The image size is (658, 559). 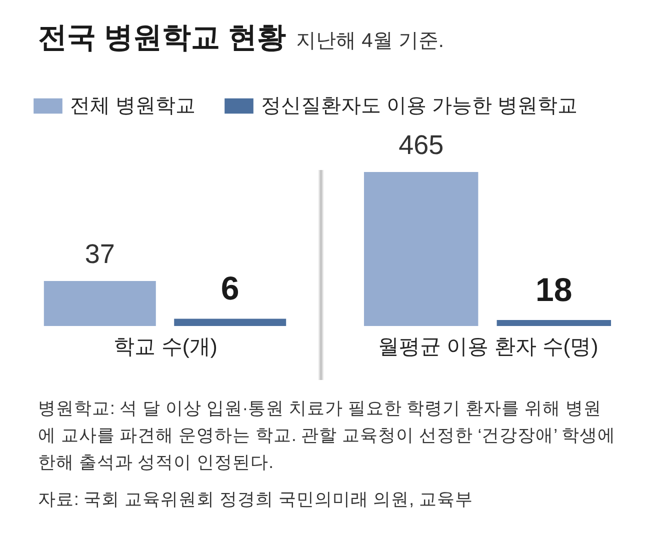 What do you see at coordinates (166, 347) in the screenshot?
I see `x-axis-title: 학교 수(개)` at bounding box center [166, 347].